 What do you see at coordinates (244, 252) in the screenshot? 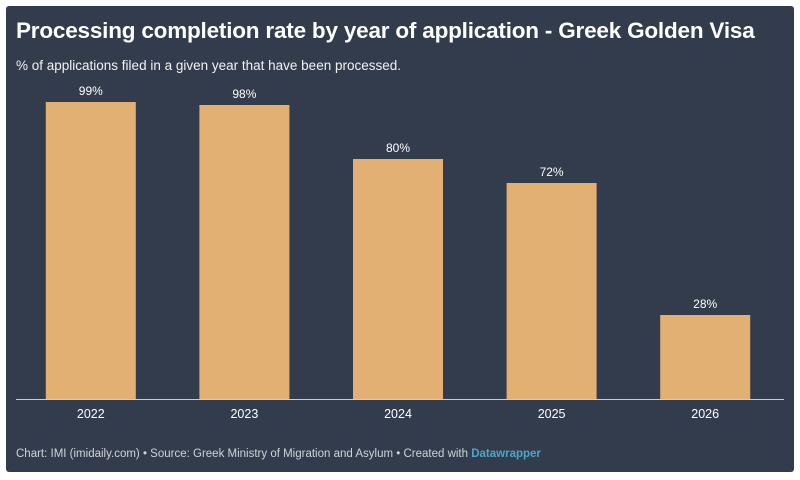
I see `bar-2023` at bounding box center [244, 252].